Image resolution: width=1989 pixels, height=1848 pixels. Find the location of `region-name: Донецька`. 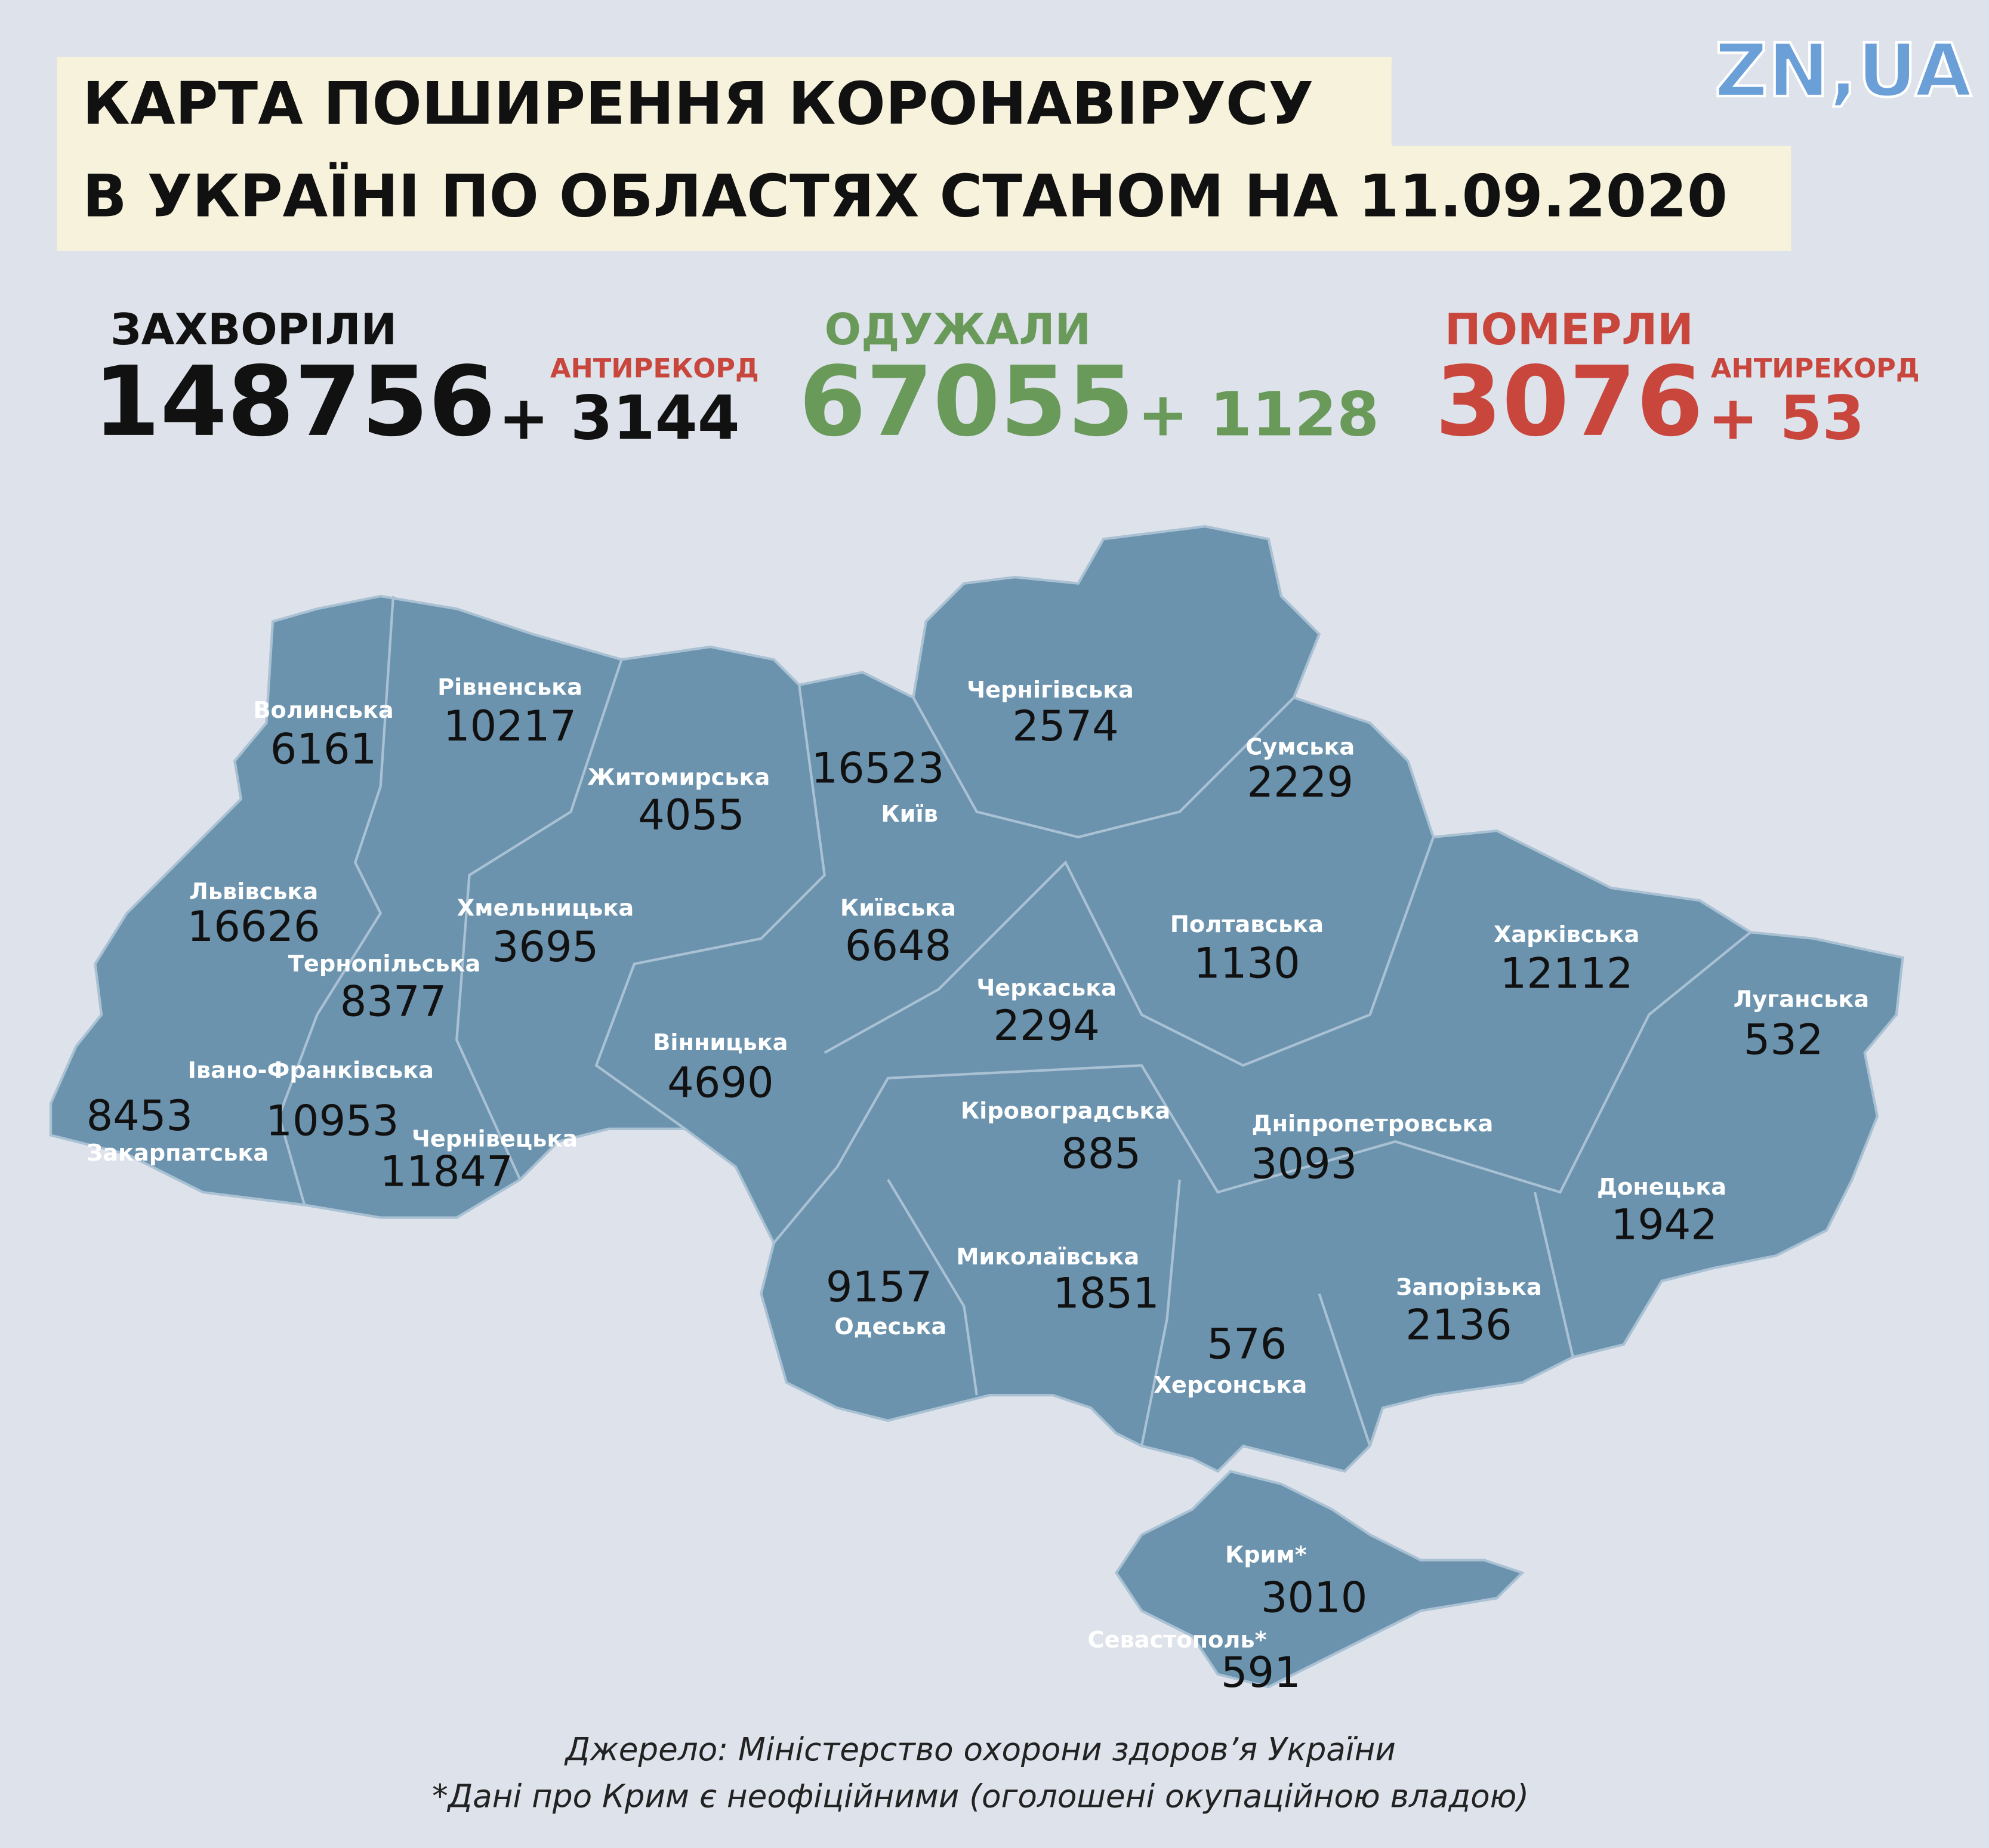

region-name: Донецька is located at coordinates (1661, 1188).